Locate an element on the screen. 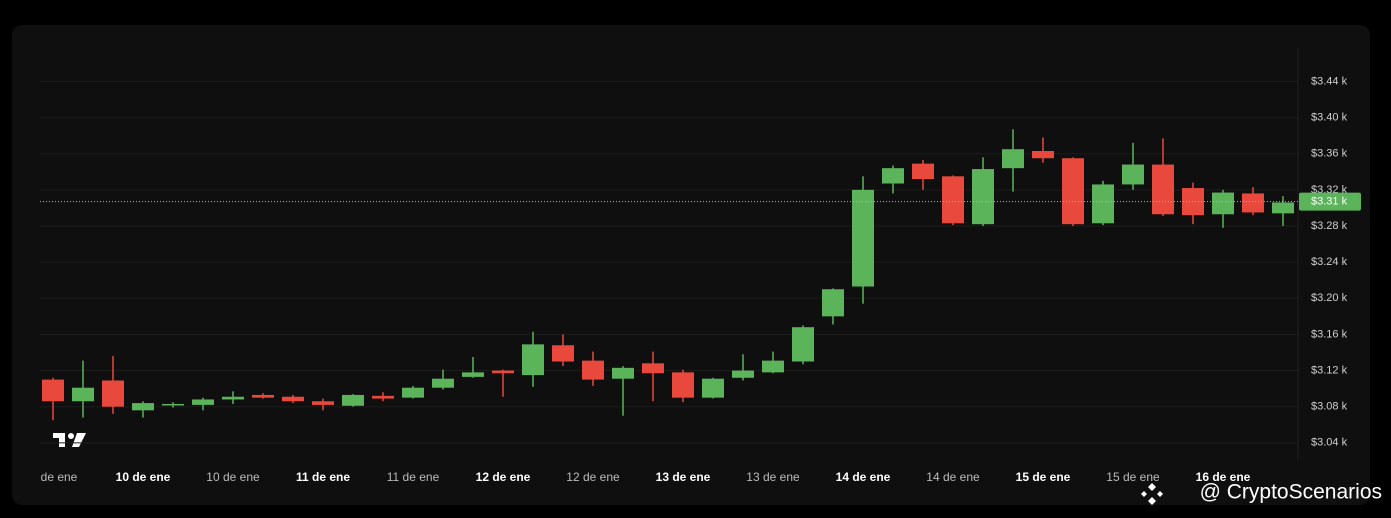 This screenshot has height=518, width=1391. y-tick-label: $3.28 k is located at coordinates (1329, 226).